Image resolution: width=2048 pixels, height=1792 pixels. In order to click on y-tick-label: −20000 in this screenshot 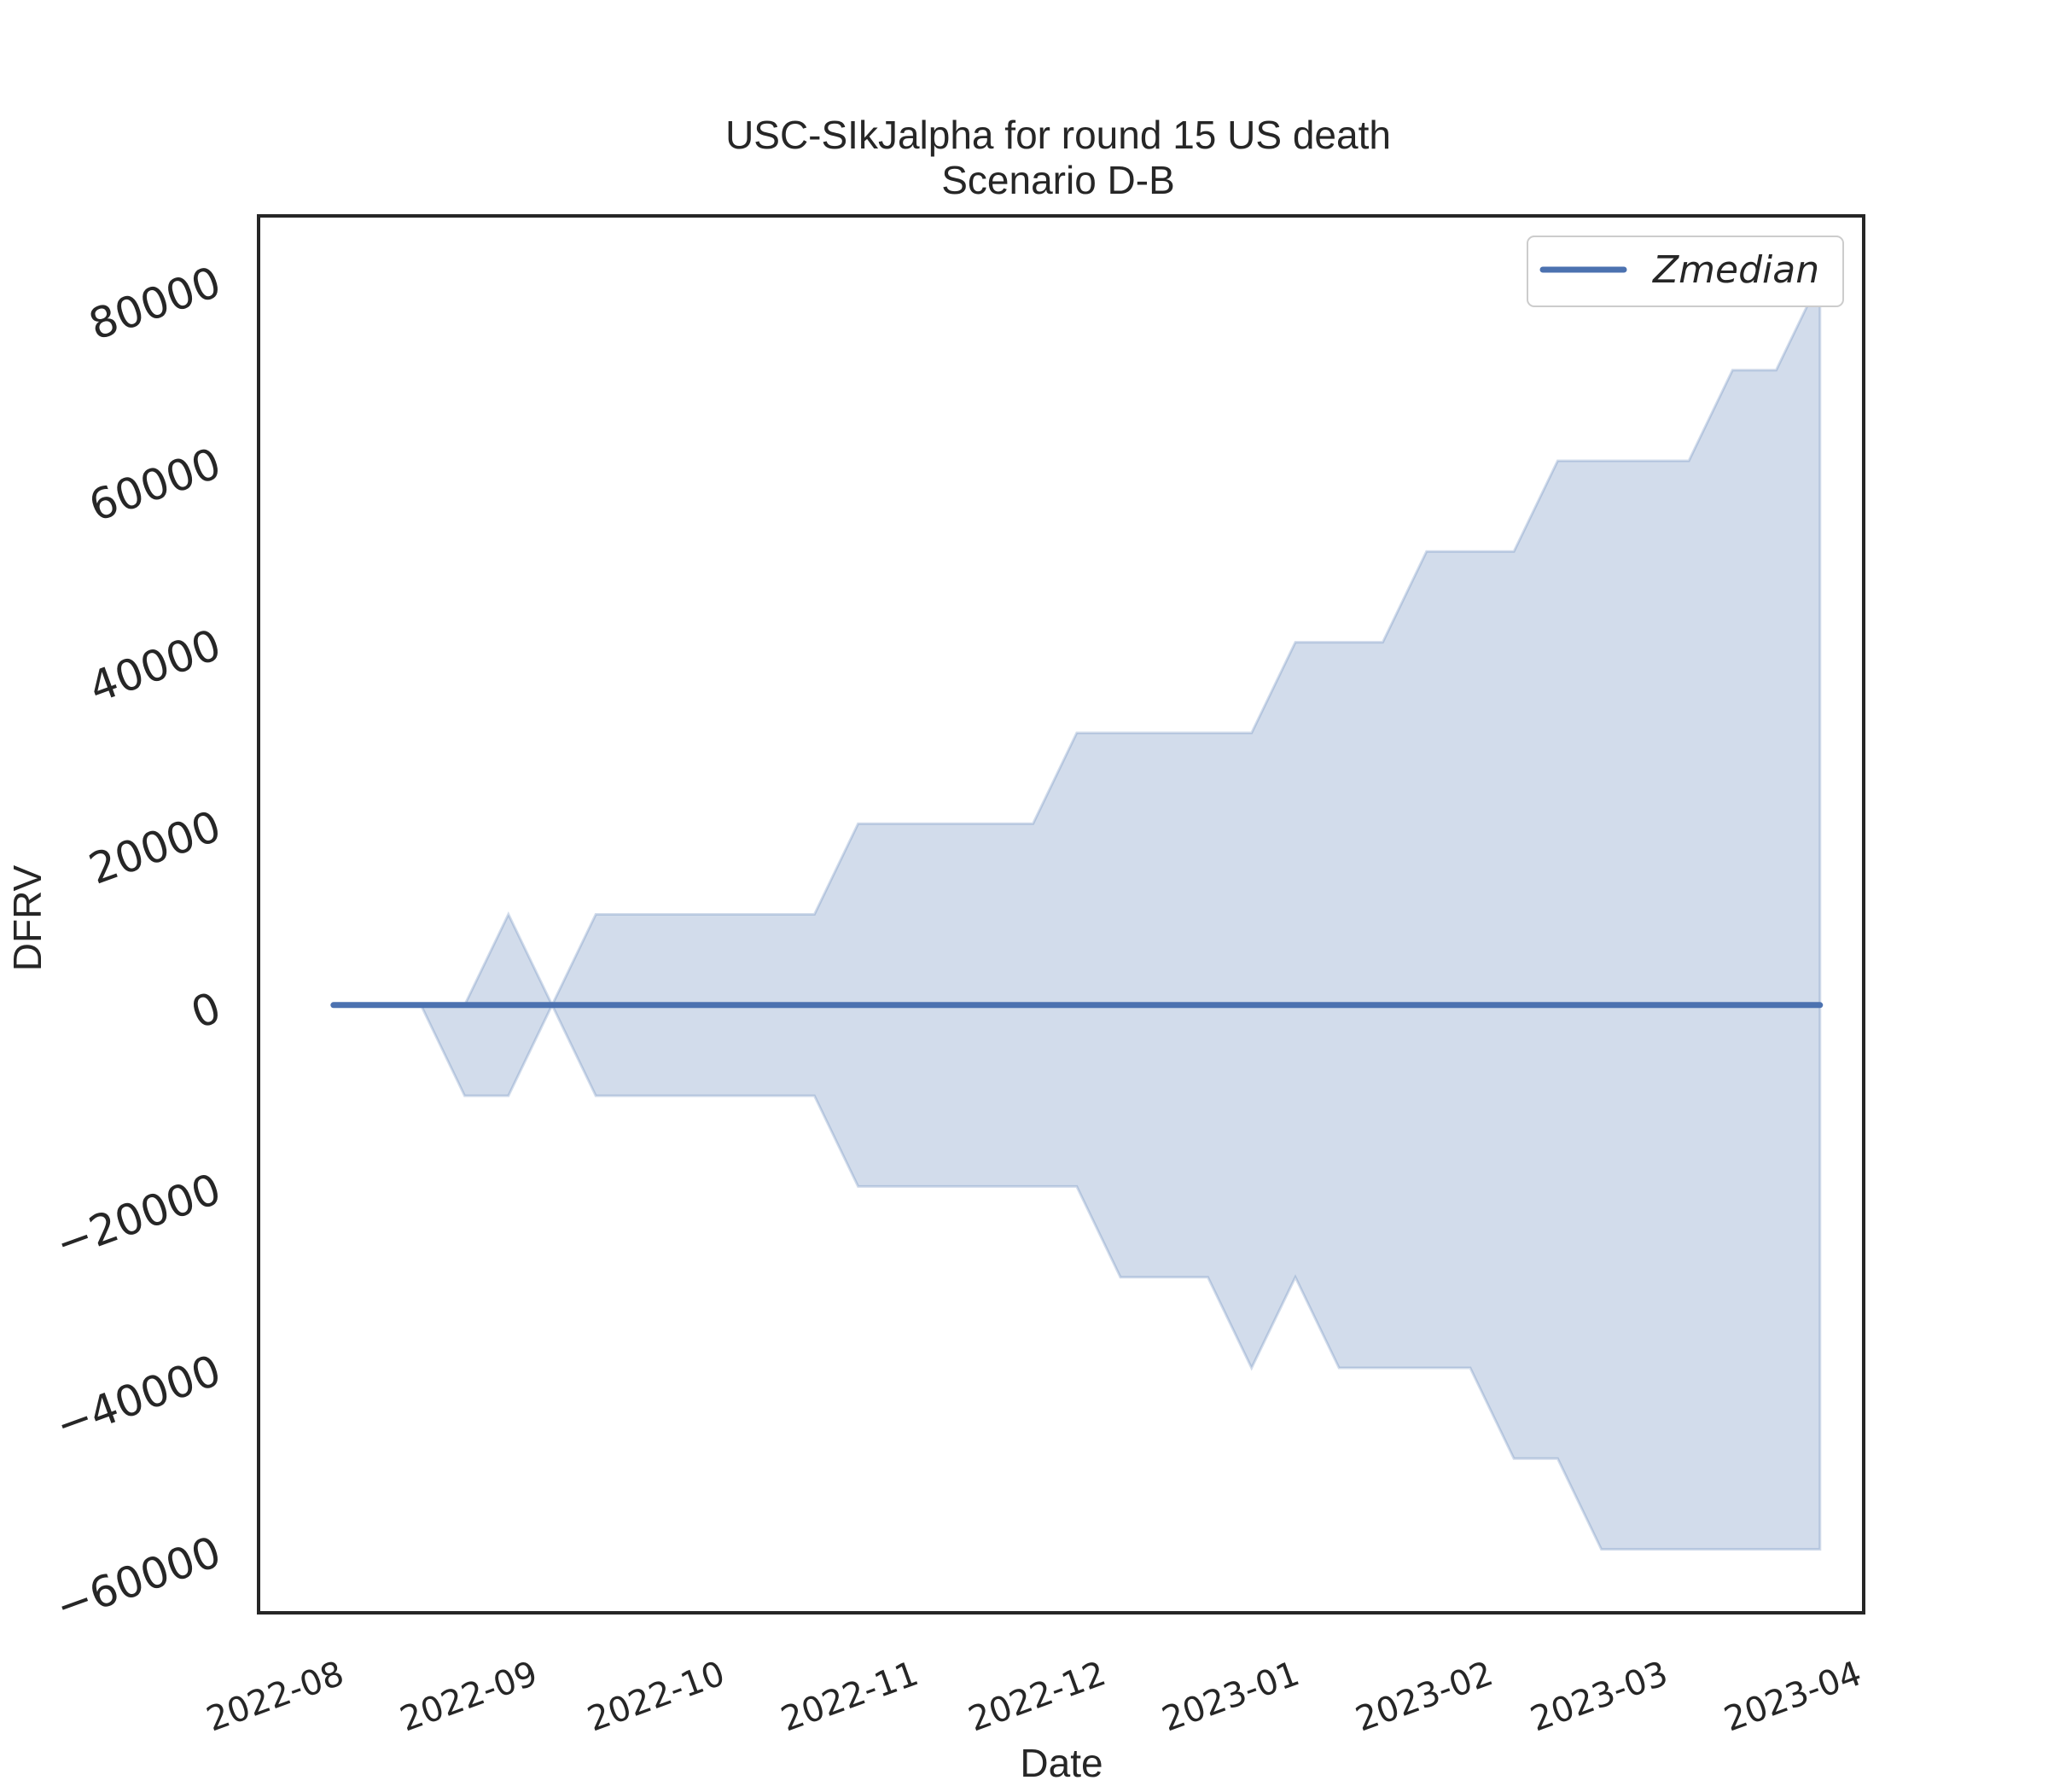, I will do `click(138, 1216)`.